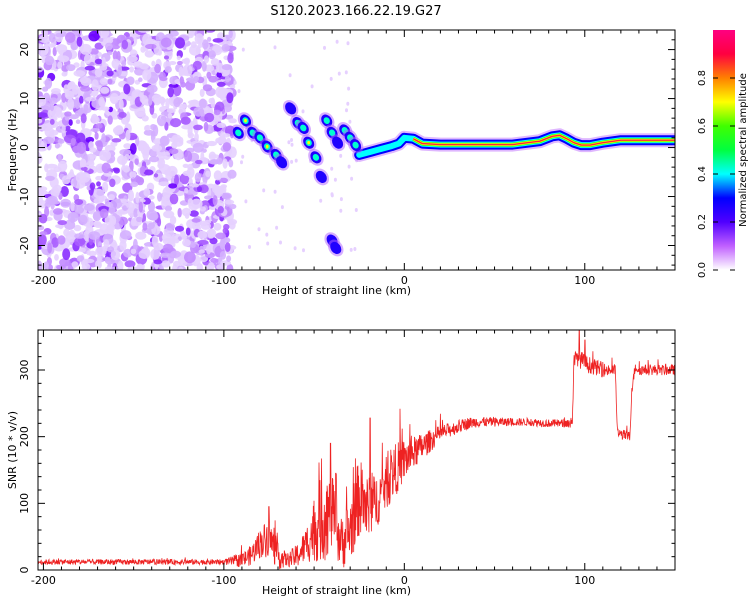  Describe the element at coordinates (24, 50) in the screenshot. I see `y-tick-label: 20` at that location.